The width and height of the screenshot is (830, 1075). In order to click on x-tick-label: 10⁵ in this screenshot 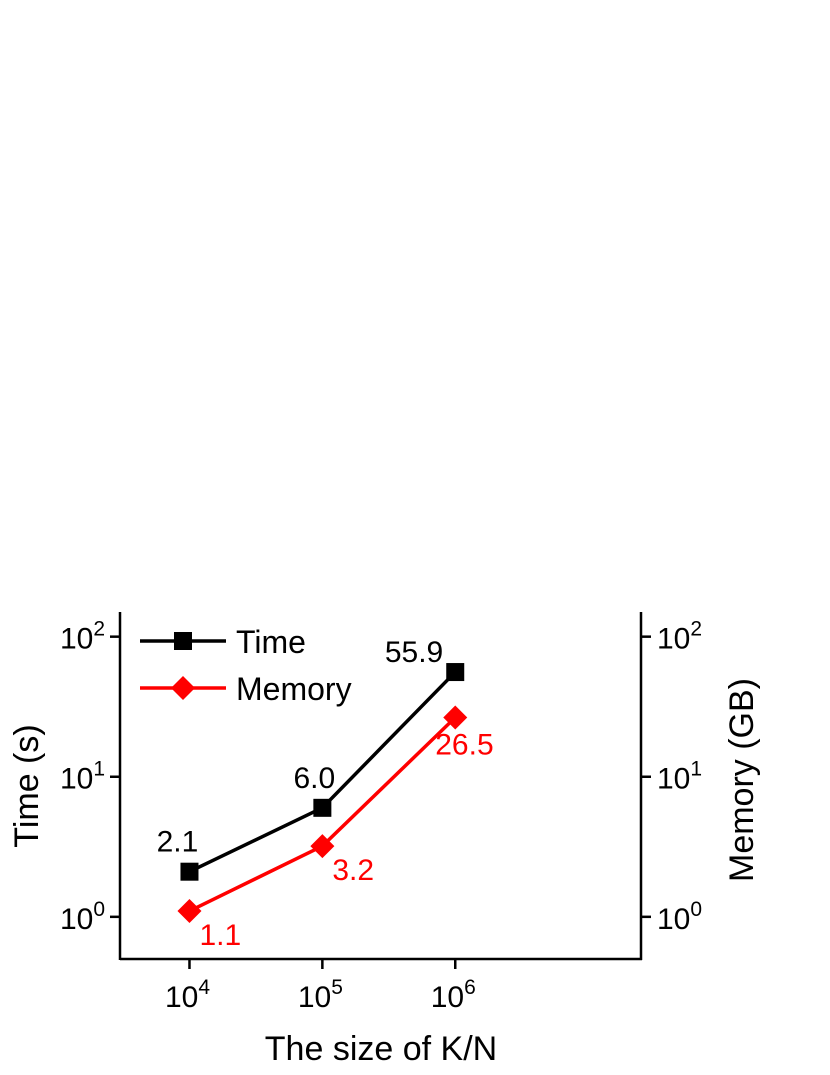, I will do `click(320, 995)`.